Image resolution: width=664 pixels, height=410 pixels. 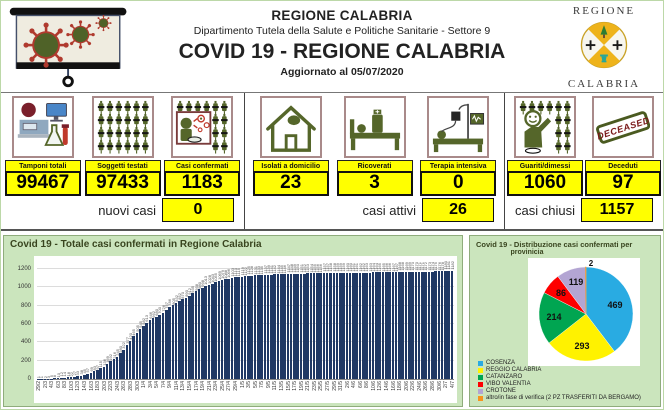 I want to click on house-icon, so click(x=290, y=128).